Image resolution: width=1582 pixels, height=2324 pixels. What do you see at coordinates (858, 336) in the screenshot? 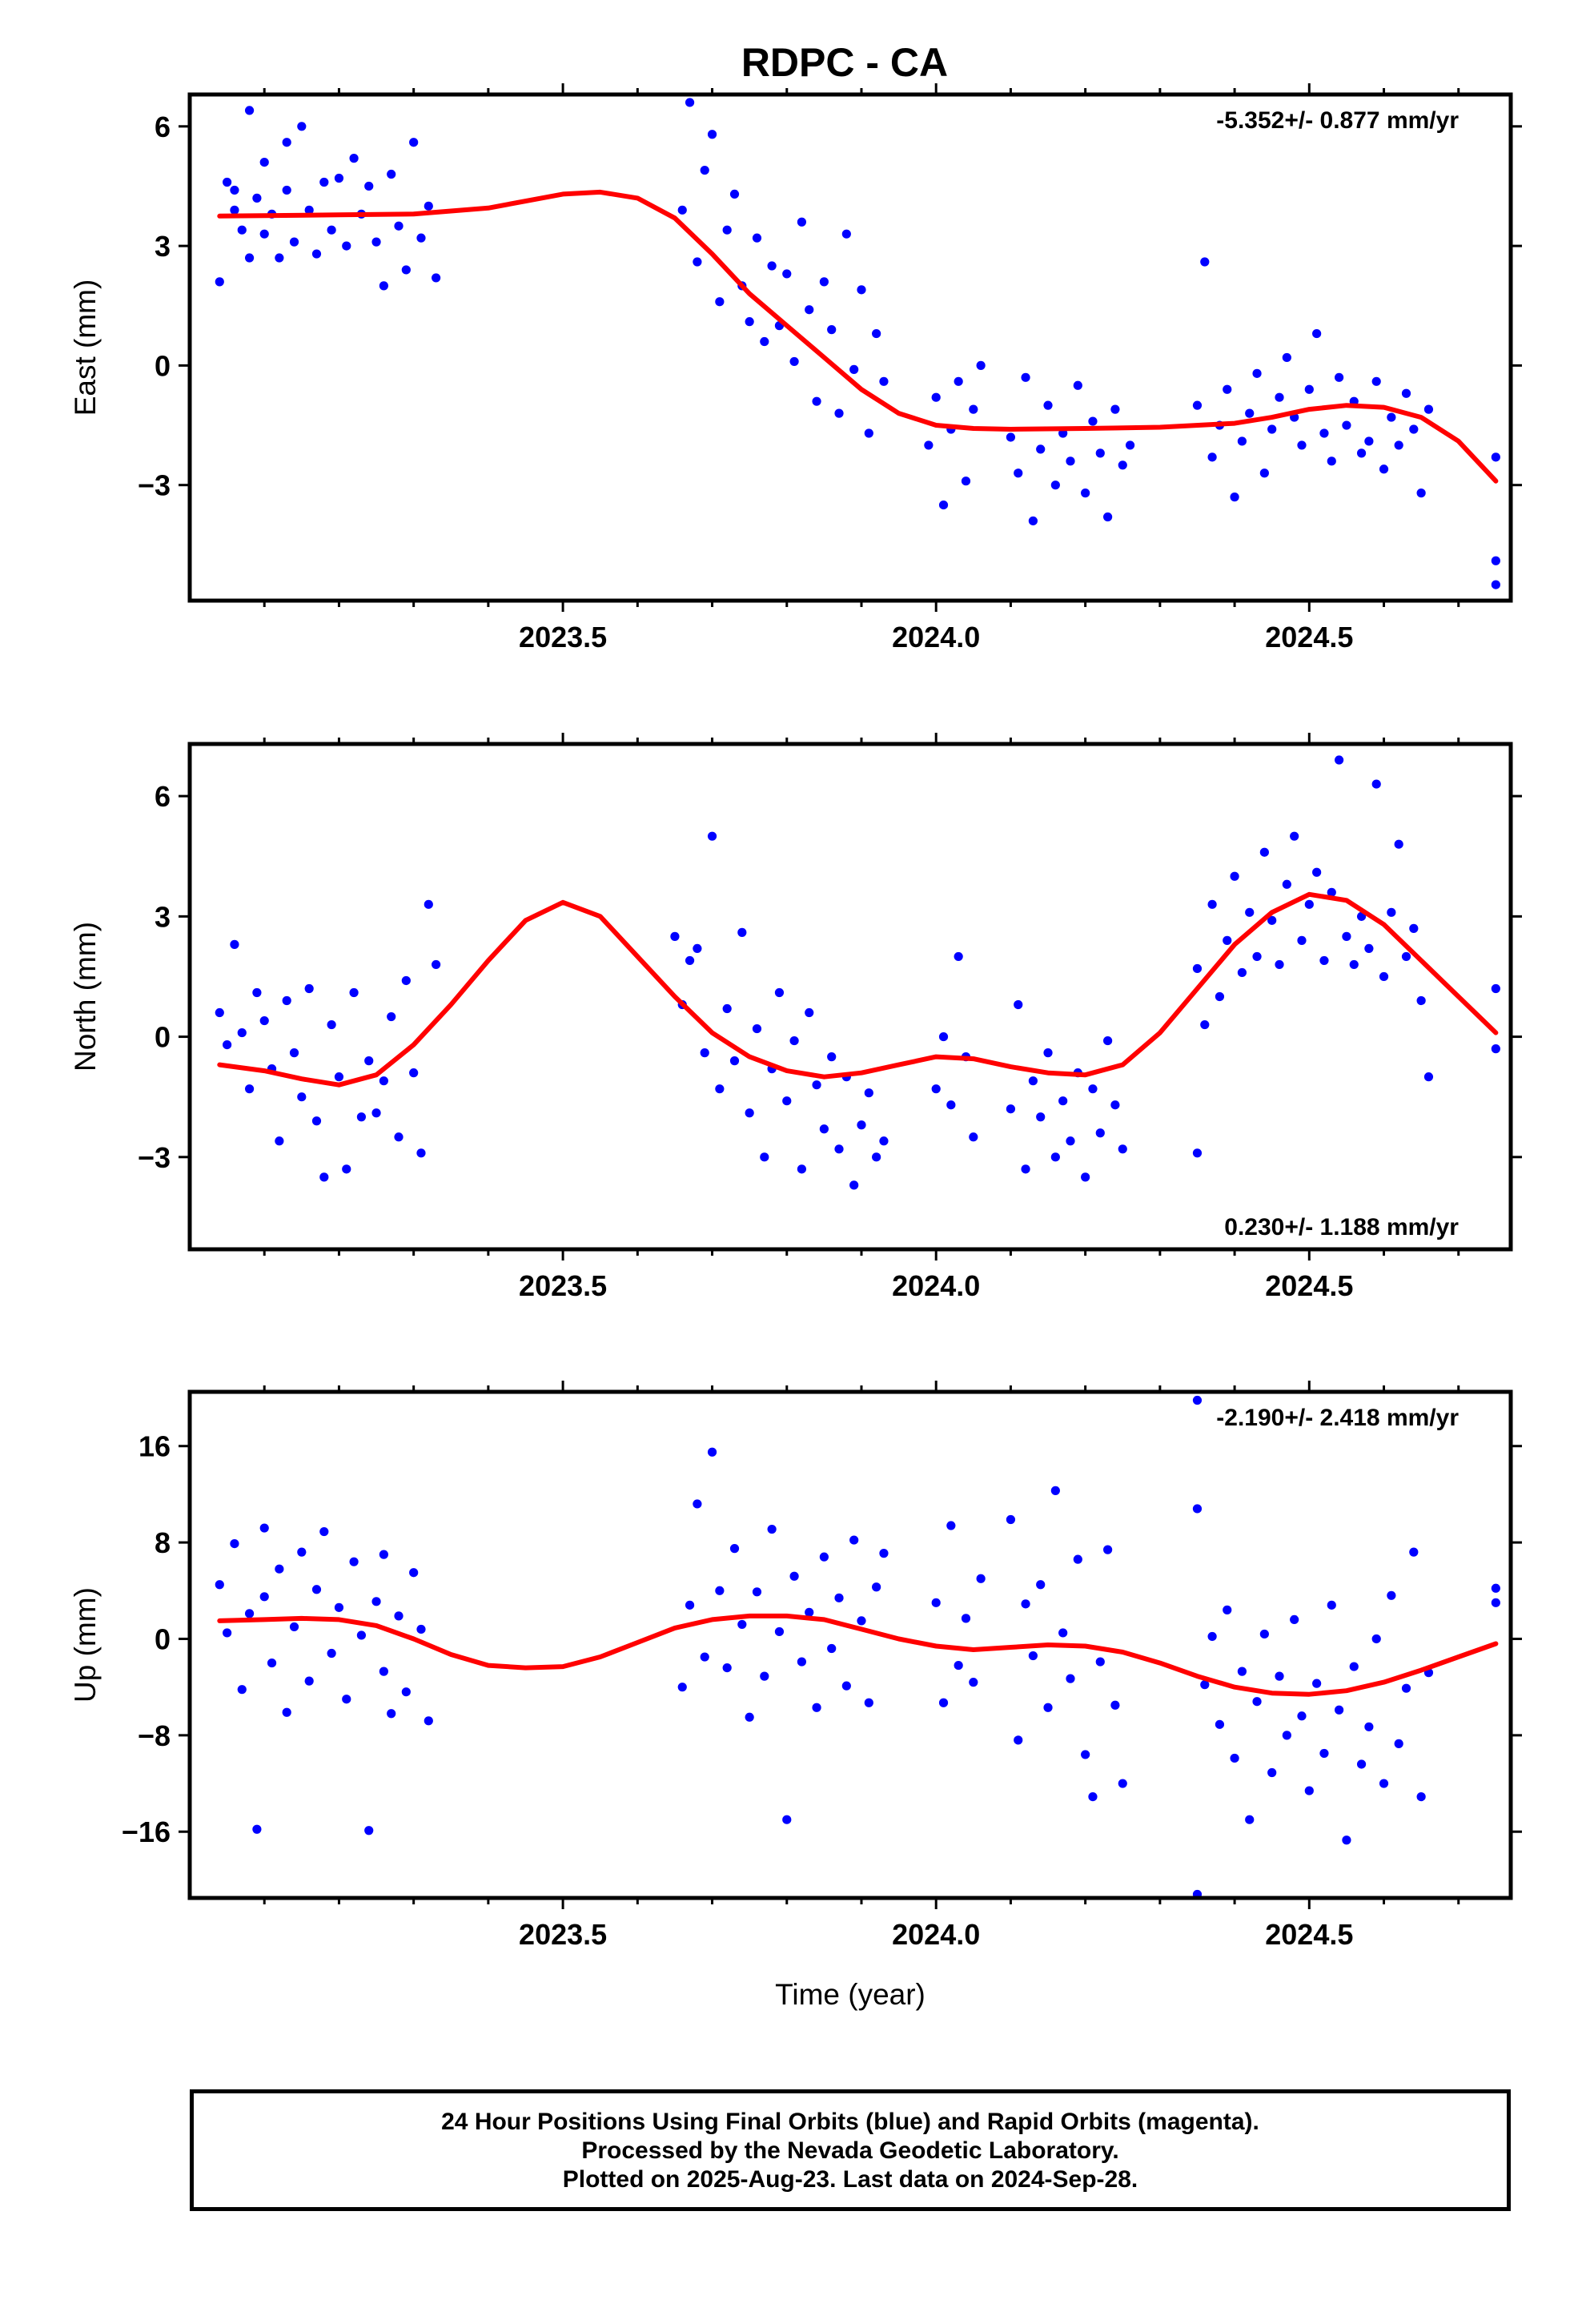
I see `fit-curve` at bounding box center [858, 336].